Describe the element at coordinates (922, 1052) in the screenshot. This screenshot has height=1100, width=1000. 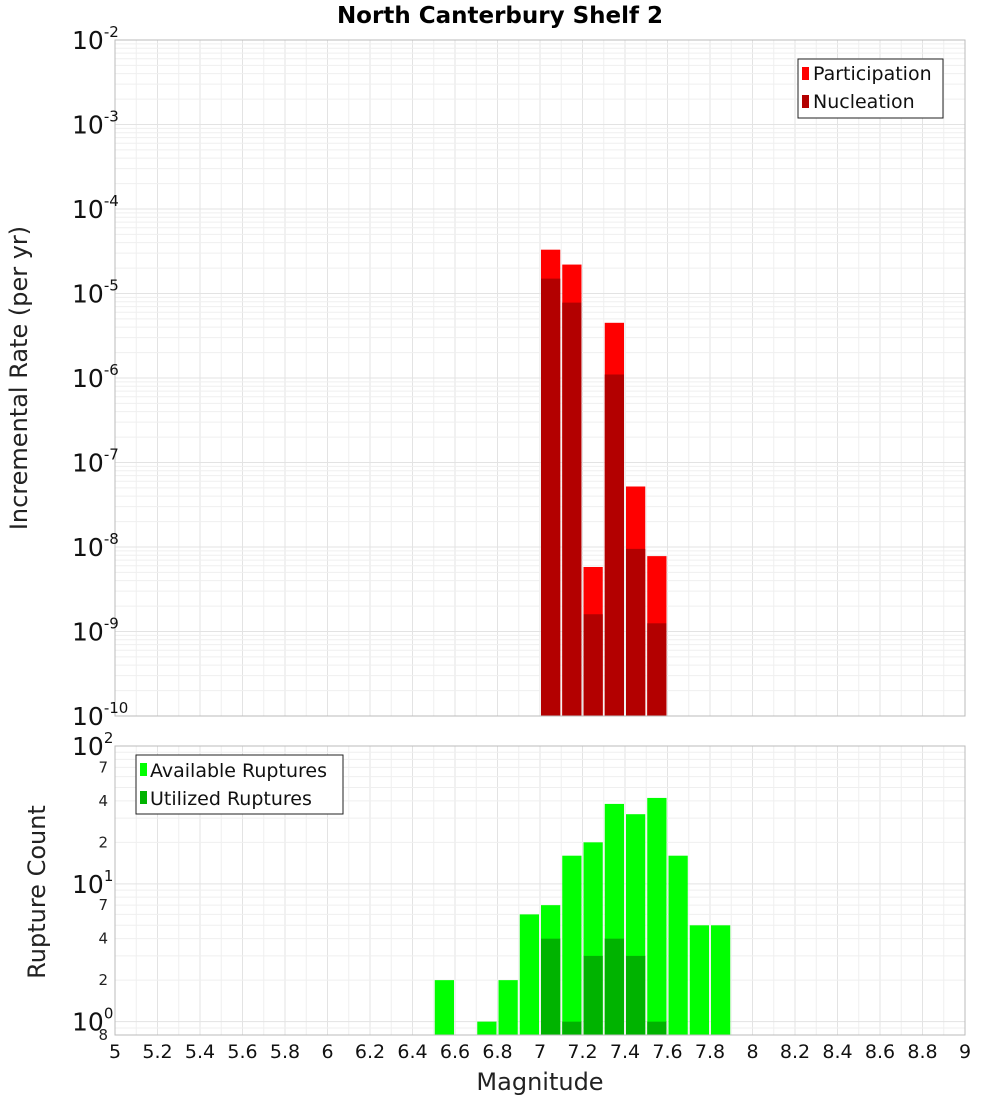
I see `x-tick-label: 8.8` at that location.